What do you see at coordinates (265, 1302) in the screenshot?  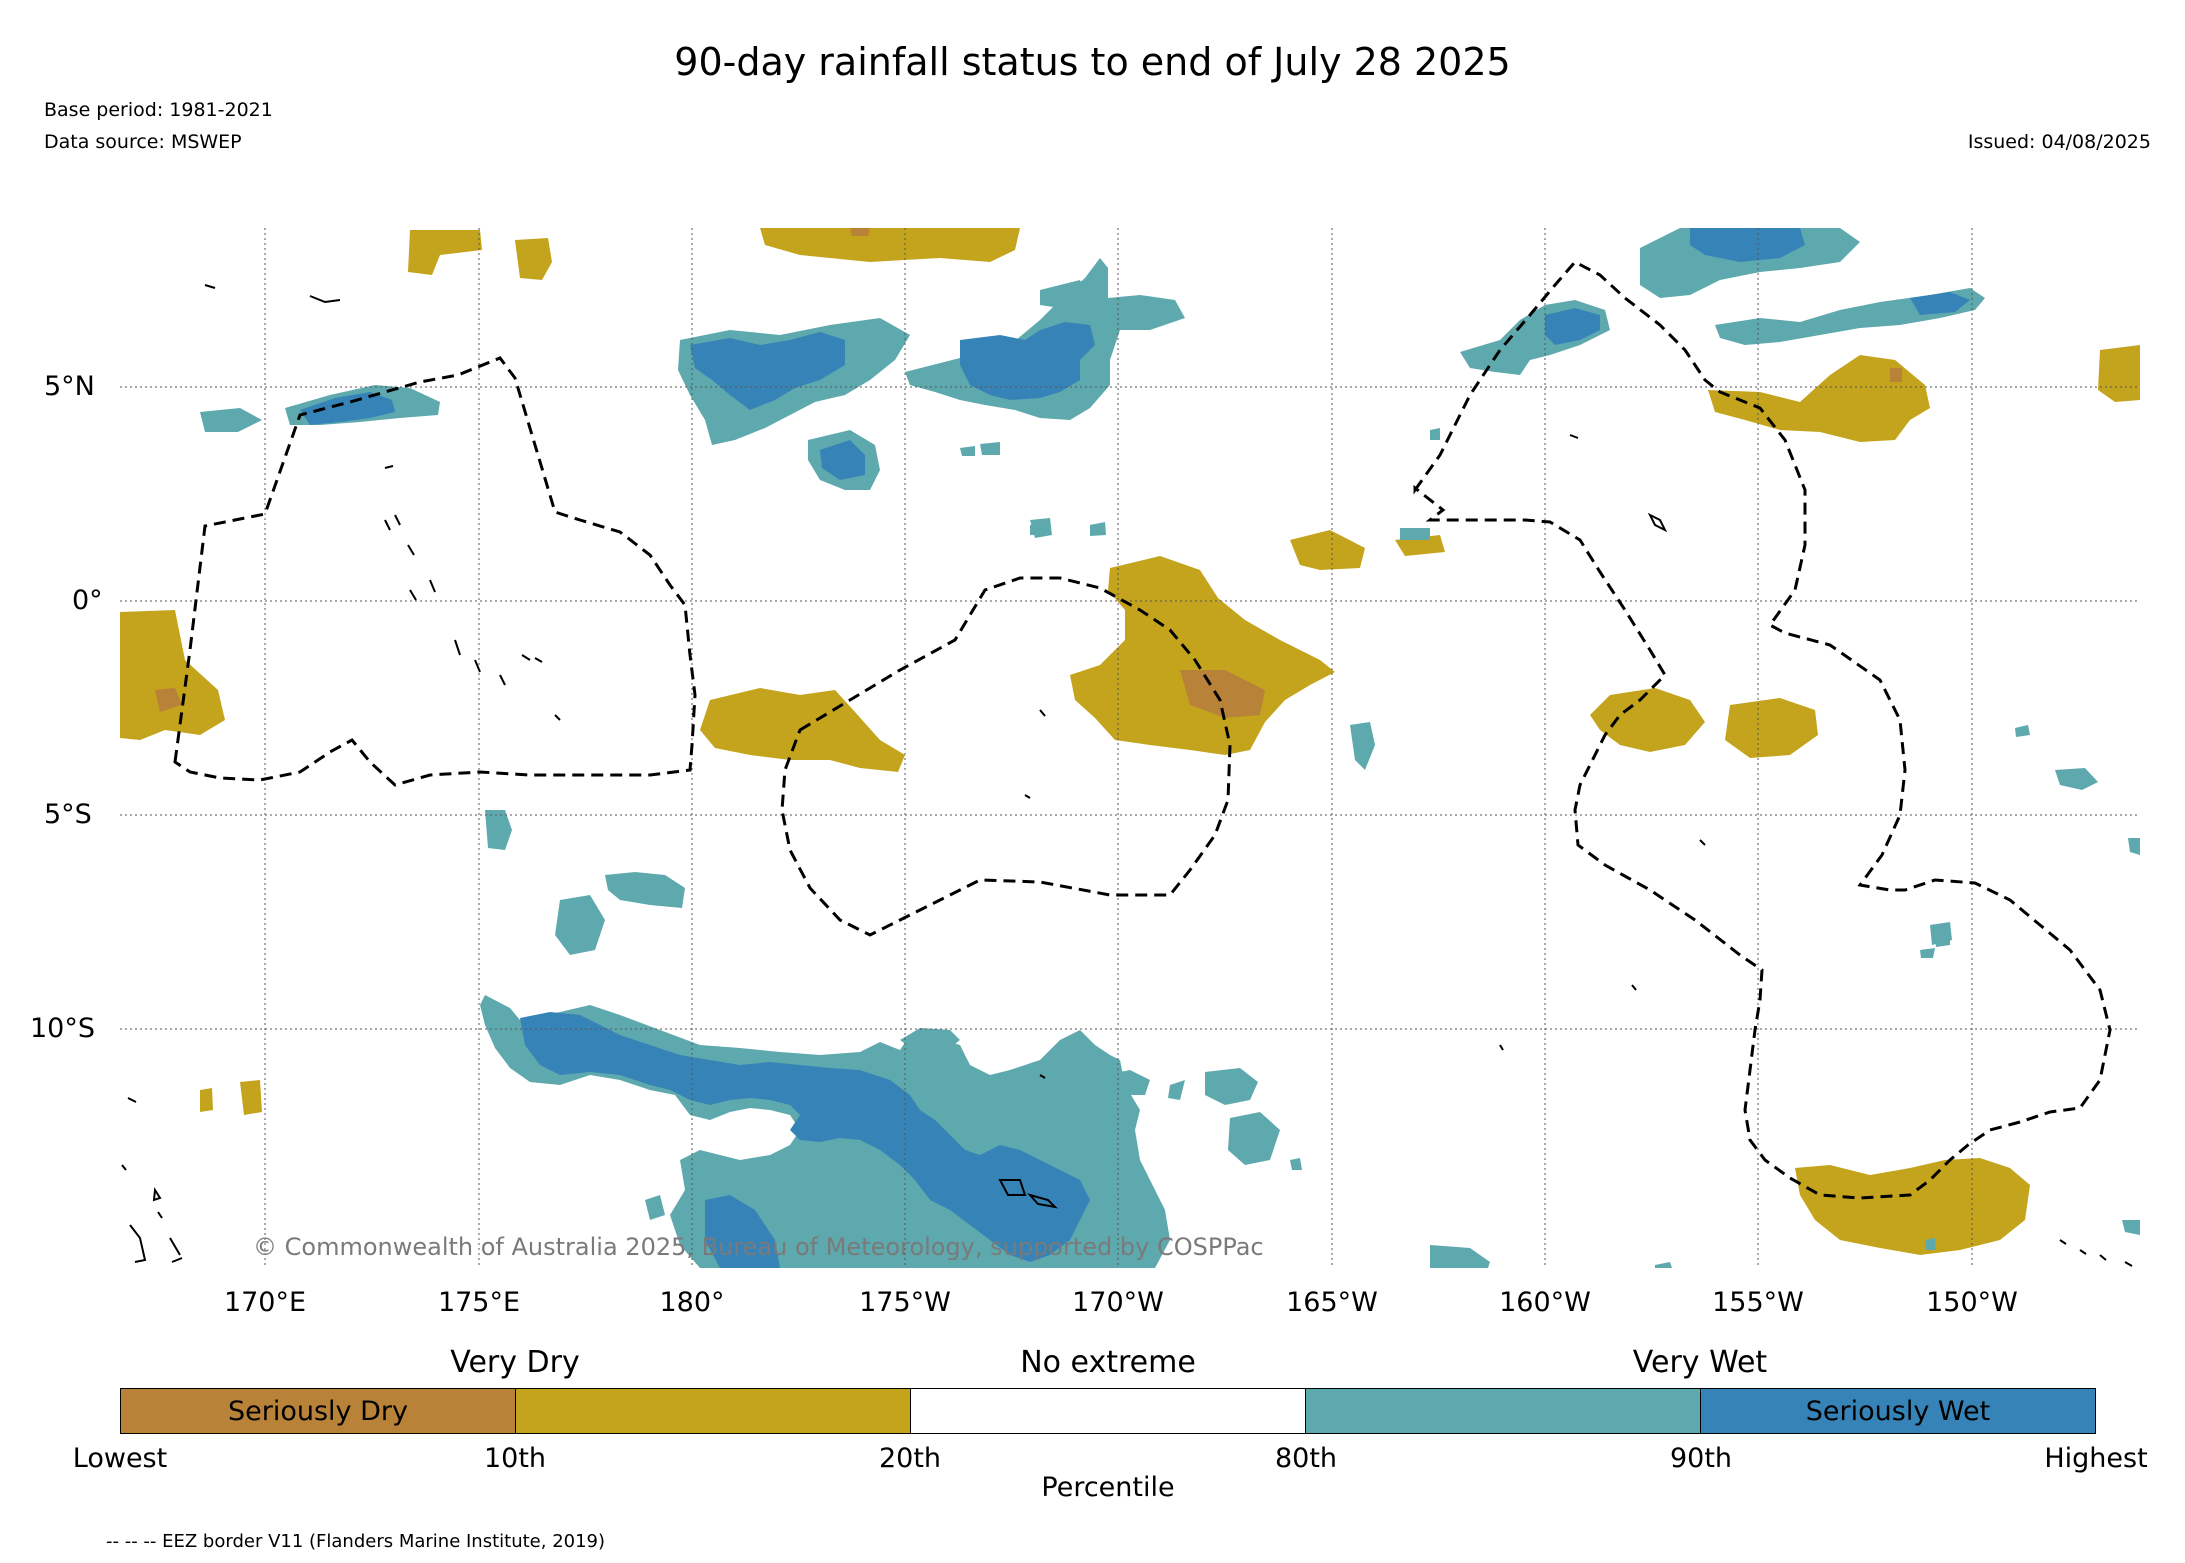 I see `lon-label-170e: 170°E` at bounding box center [265, 1302].